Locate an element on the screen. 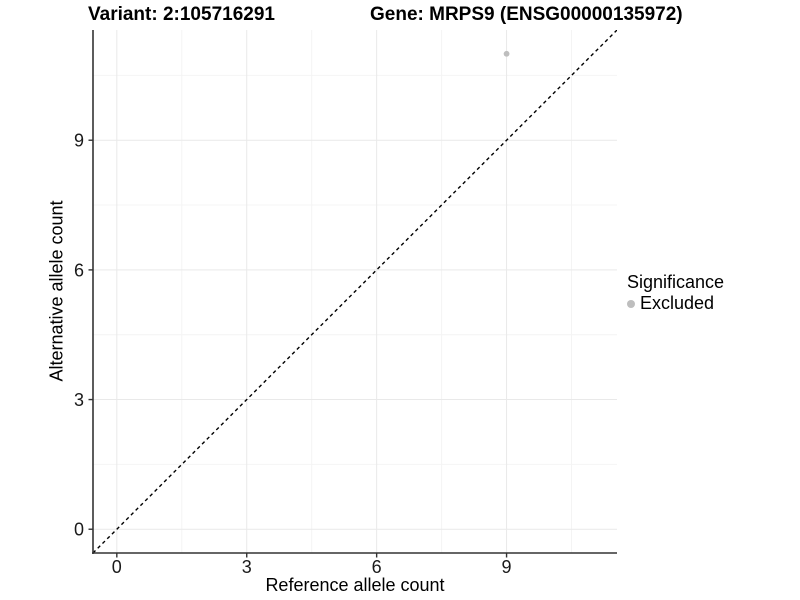 This screenshot has width=800, height=600. legend: Significance Excluded is located at coordinates (675, 292).